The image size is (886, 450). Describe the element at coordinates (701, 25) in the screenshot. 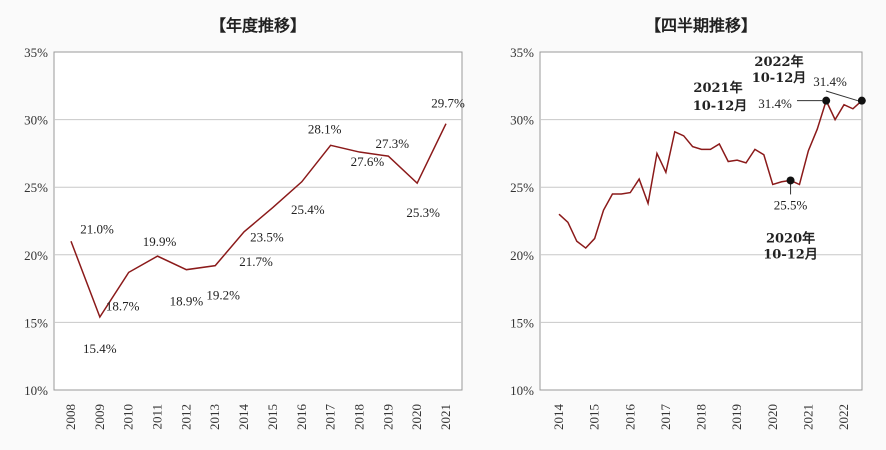

I see `chart-title: 【四半期推移】` at that location.